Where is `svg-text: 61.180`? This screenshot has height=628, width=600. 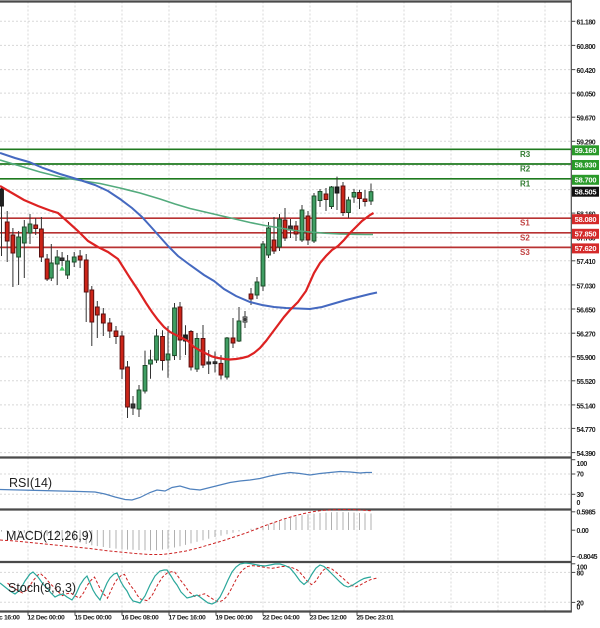
svg-text: 61.180 is located at coordinates (586, 23).